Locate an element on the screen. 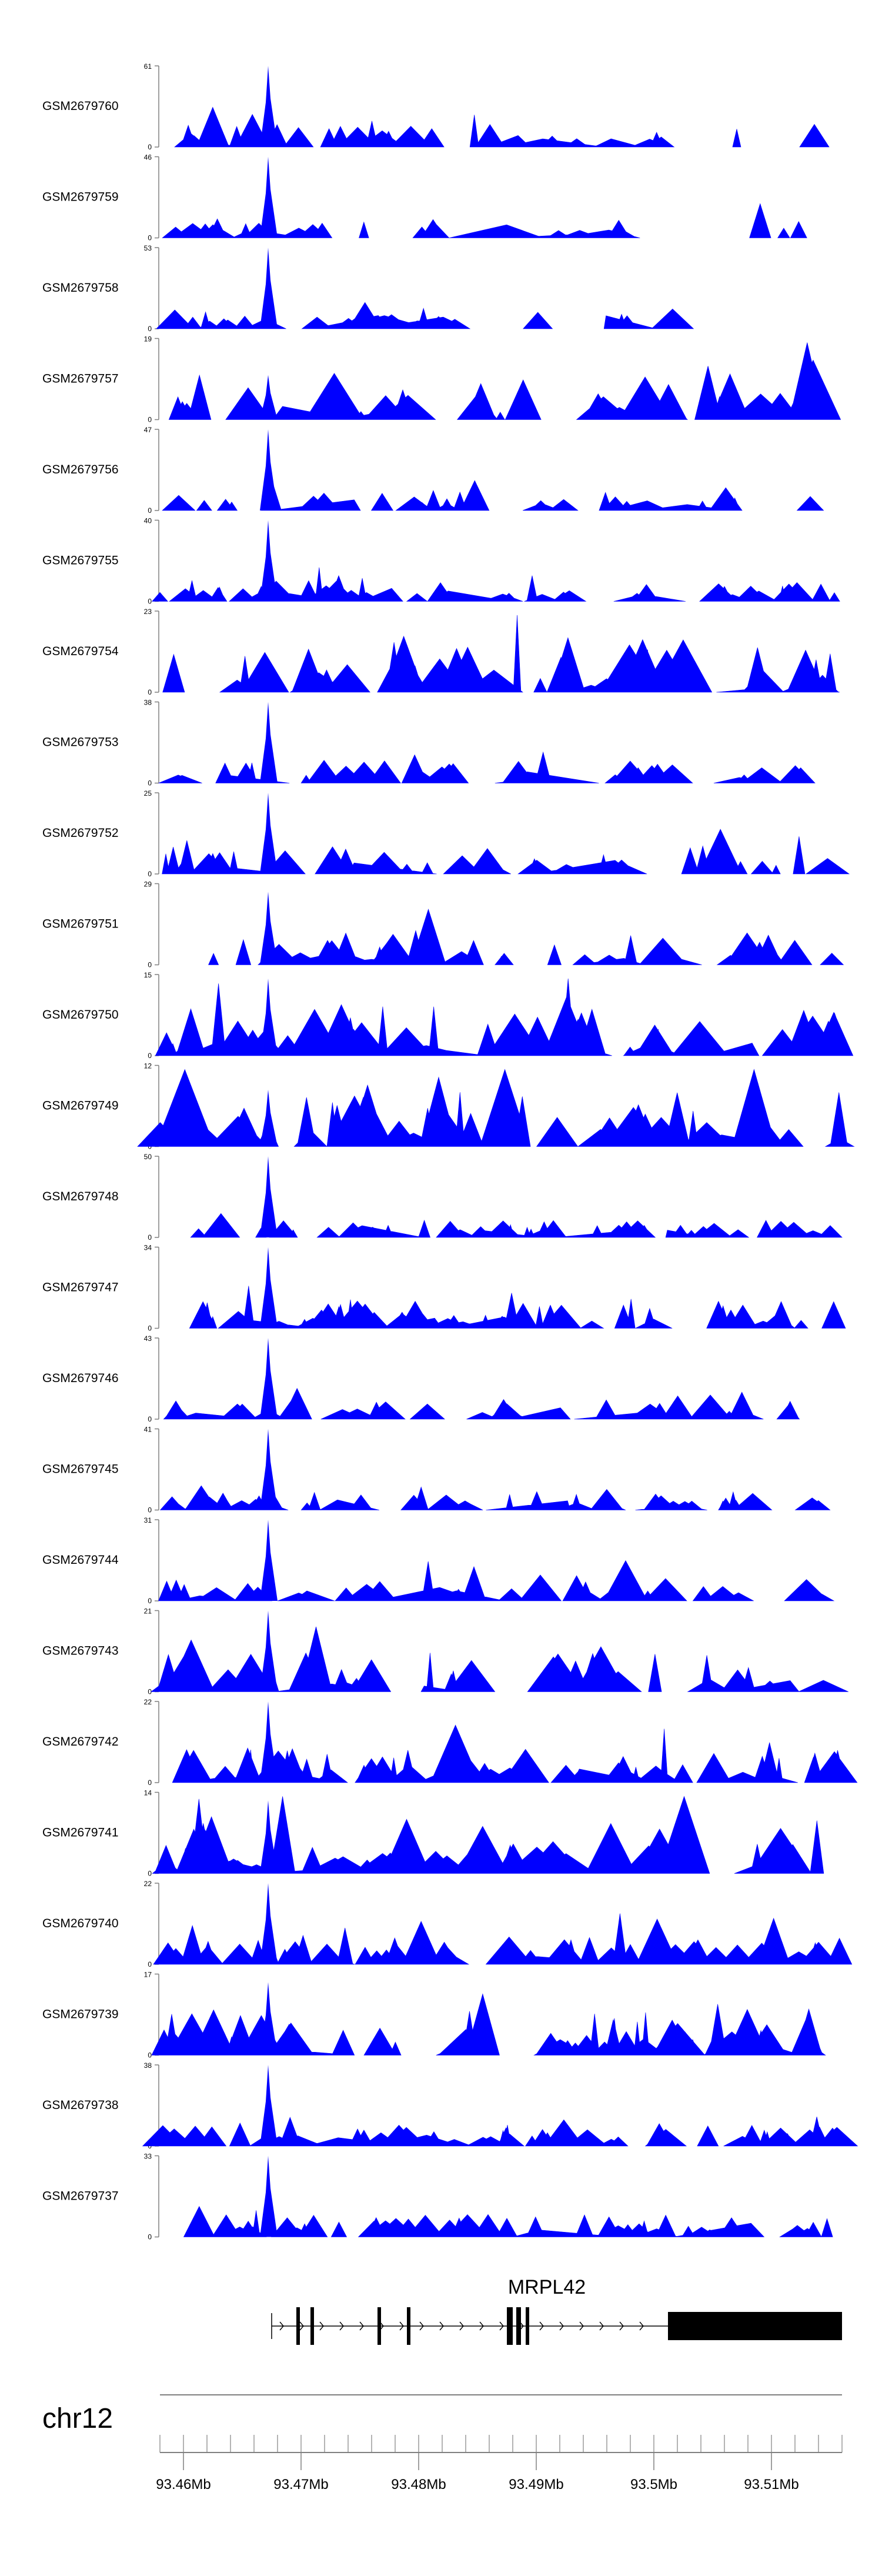 This screenshot has width=882, height=2576. track-gsm2679750: GSM2679750 15 0 is located at coordinates (448, 1015).